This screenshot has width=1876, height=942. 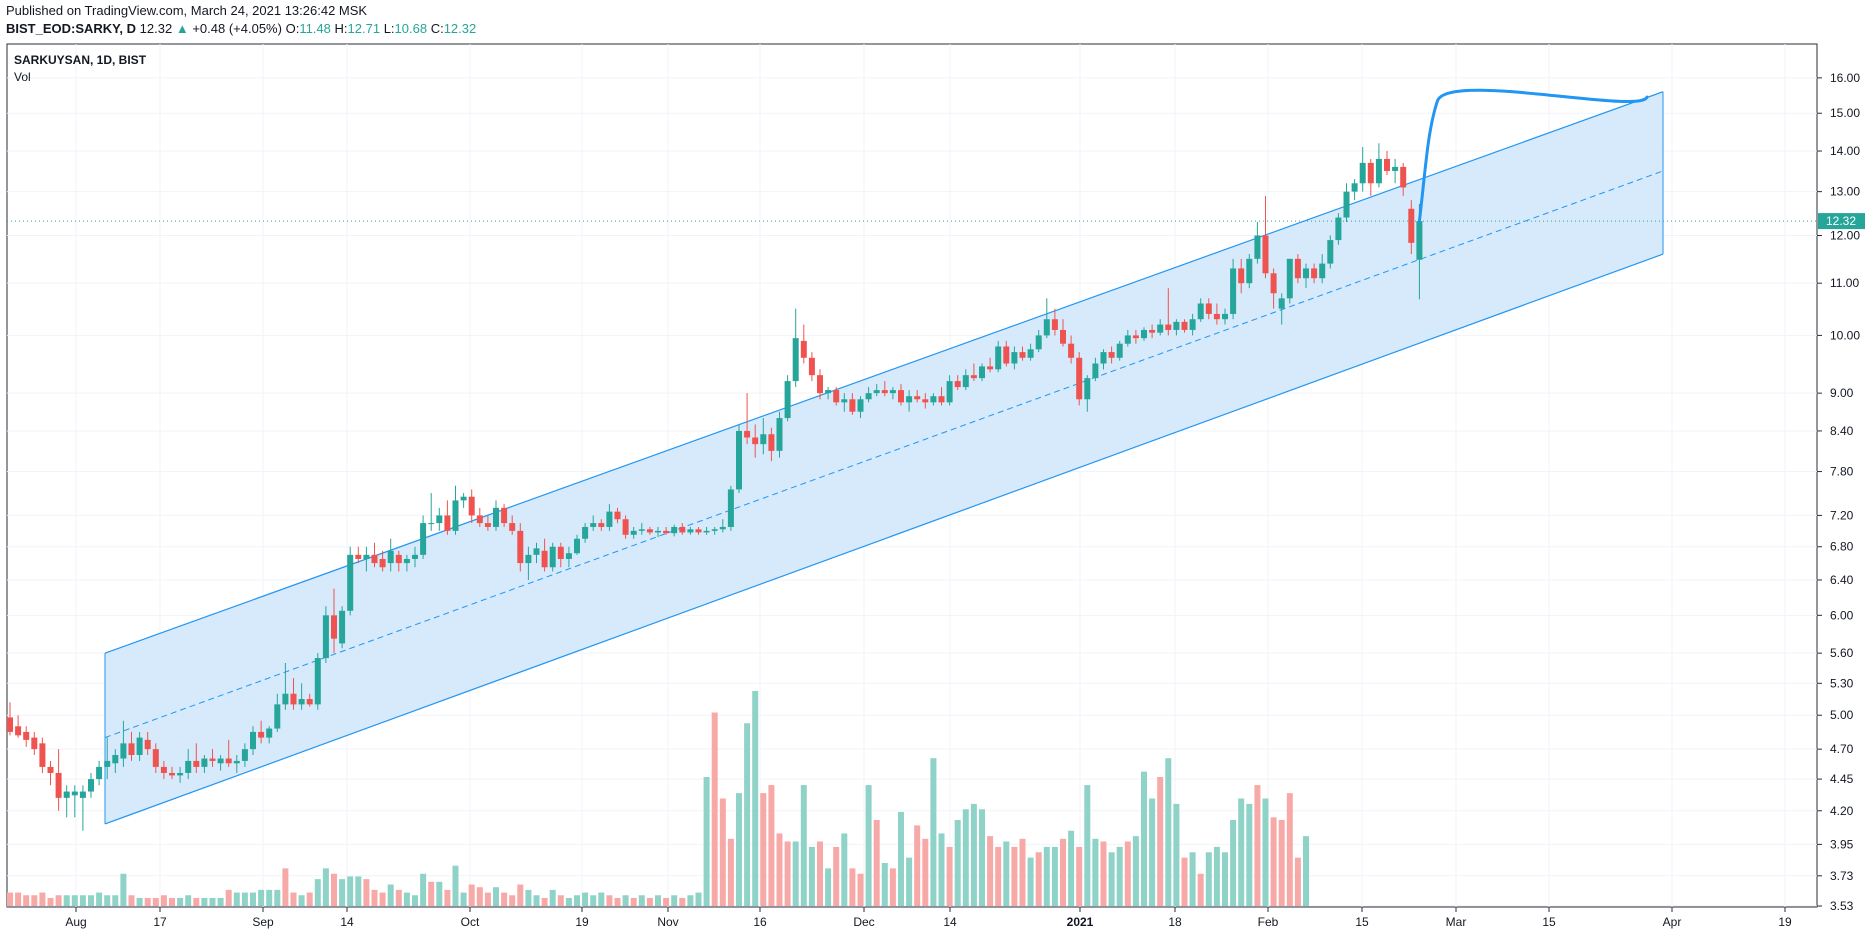 What do you see at coordinates (470, 922) in the screenshot?
I see `x-tick-label: Oct` at bounding box center [470, 922].